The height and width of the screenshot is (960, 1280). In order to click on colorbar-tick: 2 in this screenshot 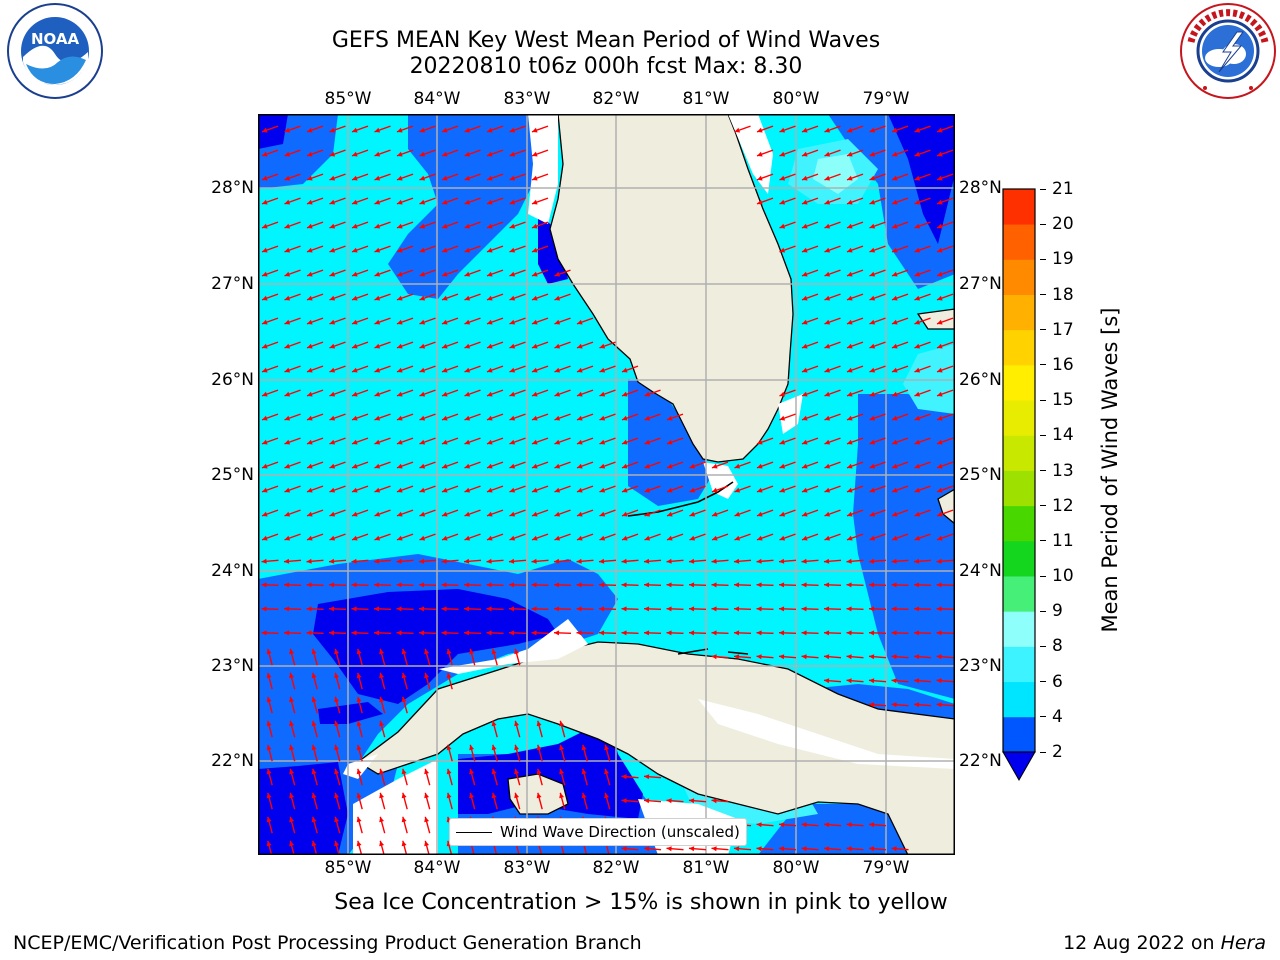, I will do `click(1051, 752)`.